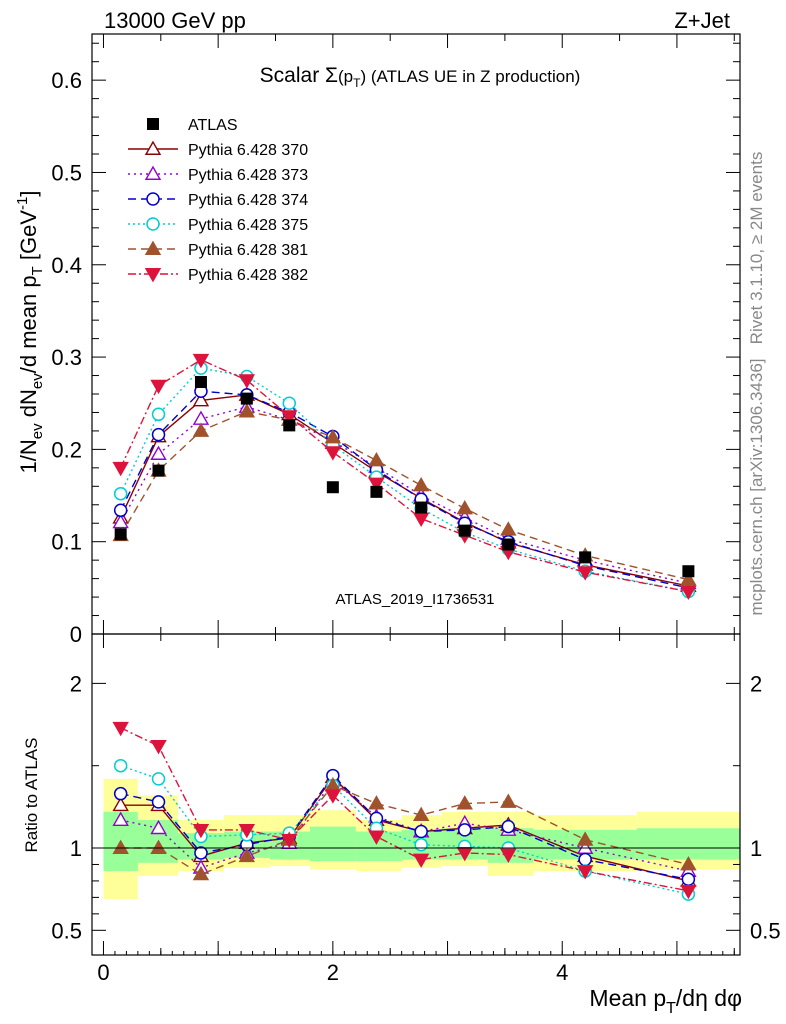 This screenshot has width=786, height=1024. What do you see at coordinates (248, 250) in the screenshot?
I see `legend-label-4: Pythia 6.428 381` at bounding box center [248, 250].